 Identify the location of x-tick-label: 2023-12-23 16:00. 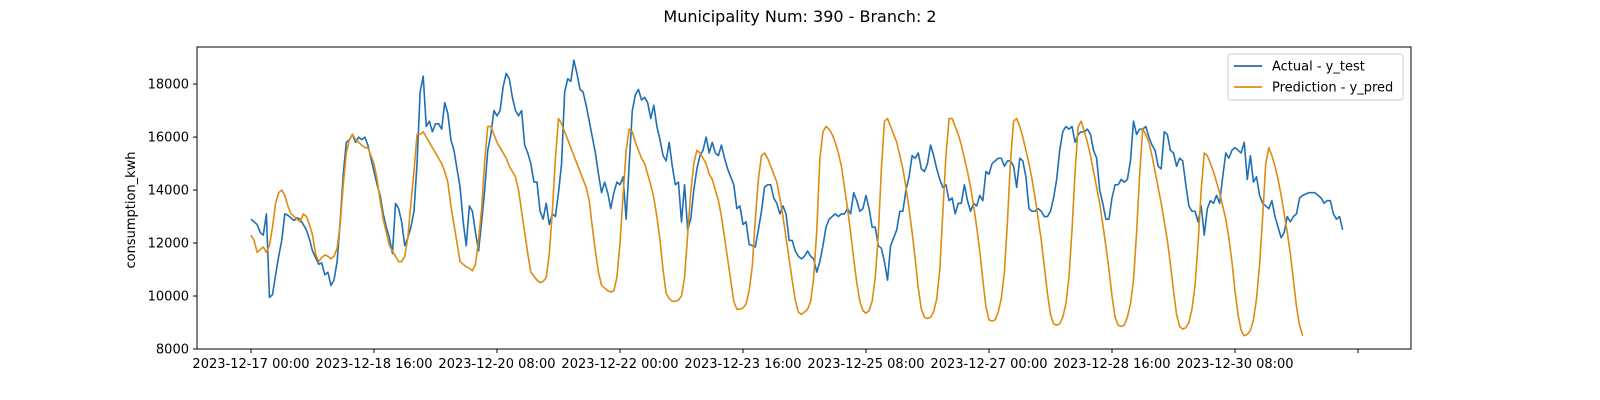
(742, 364).